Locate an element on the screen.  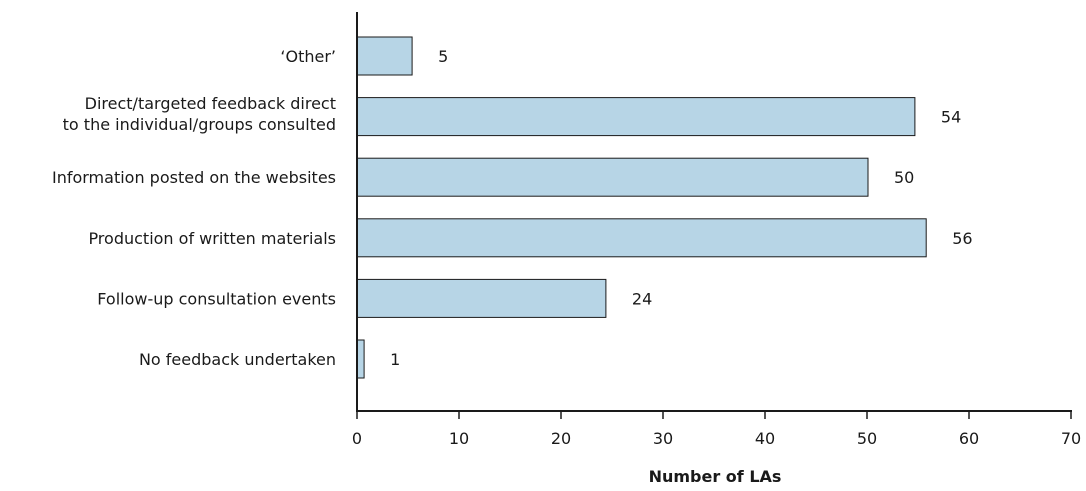
x-tick-label: 0 is located at coordinates (357, 438).